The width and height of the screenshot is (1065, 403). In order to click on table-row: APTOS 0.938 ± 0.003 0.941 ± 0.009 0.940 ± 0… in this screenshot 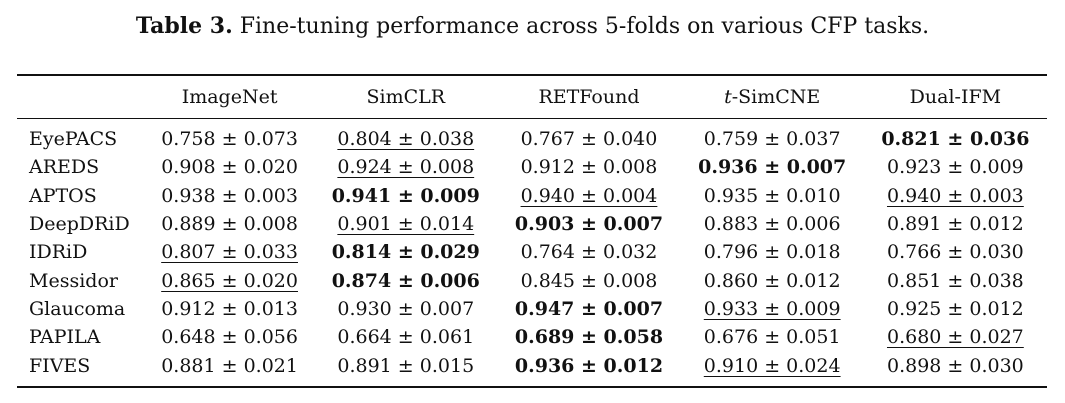, I will do `click(532, 196)`.